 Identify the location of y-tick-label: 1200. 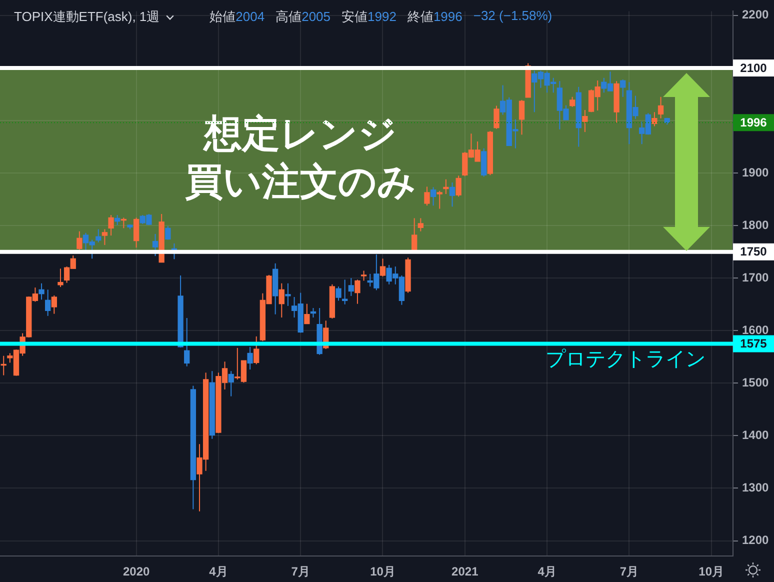
(756, 540).